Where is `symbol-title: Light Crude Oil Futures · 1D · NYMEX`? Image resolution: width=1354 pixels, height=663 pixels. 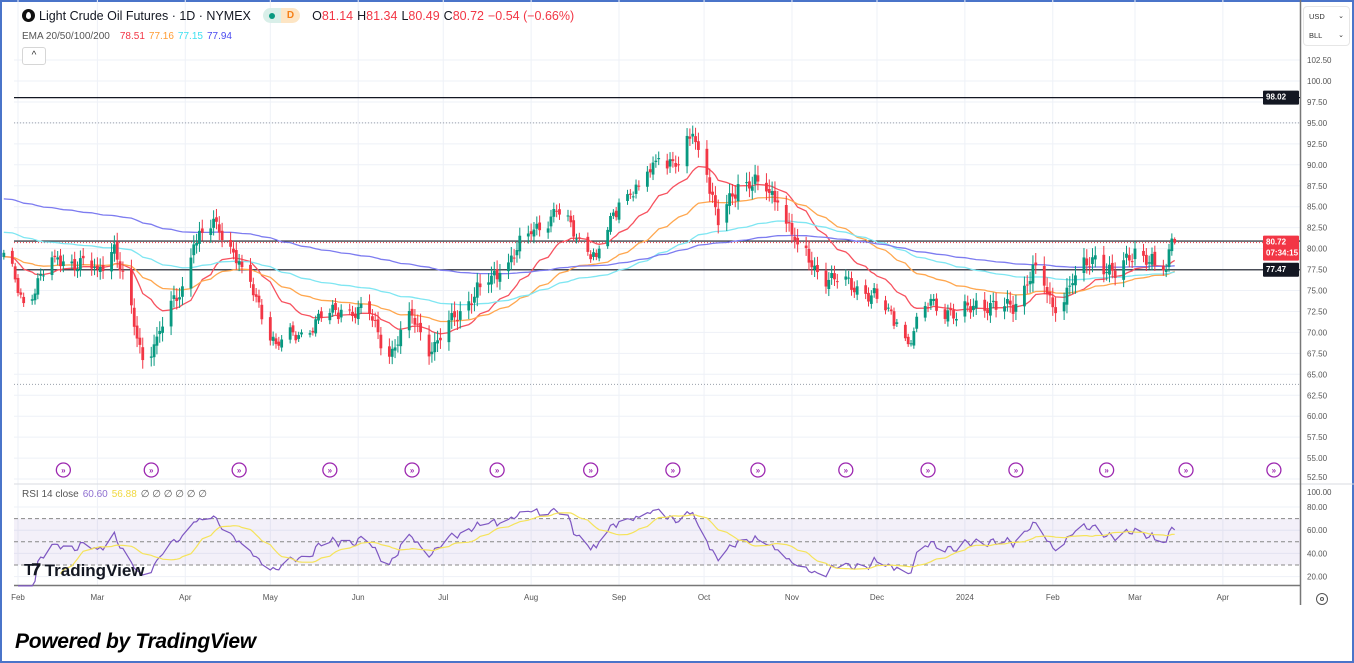 symbol-title: Light Crude Oil Futures · 1D · NYMEX is located at coordinates (145, 15).